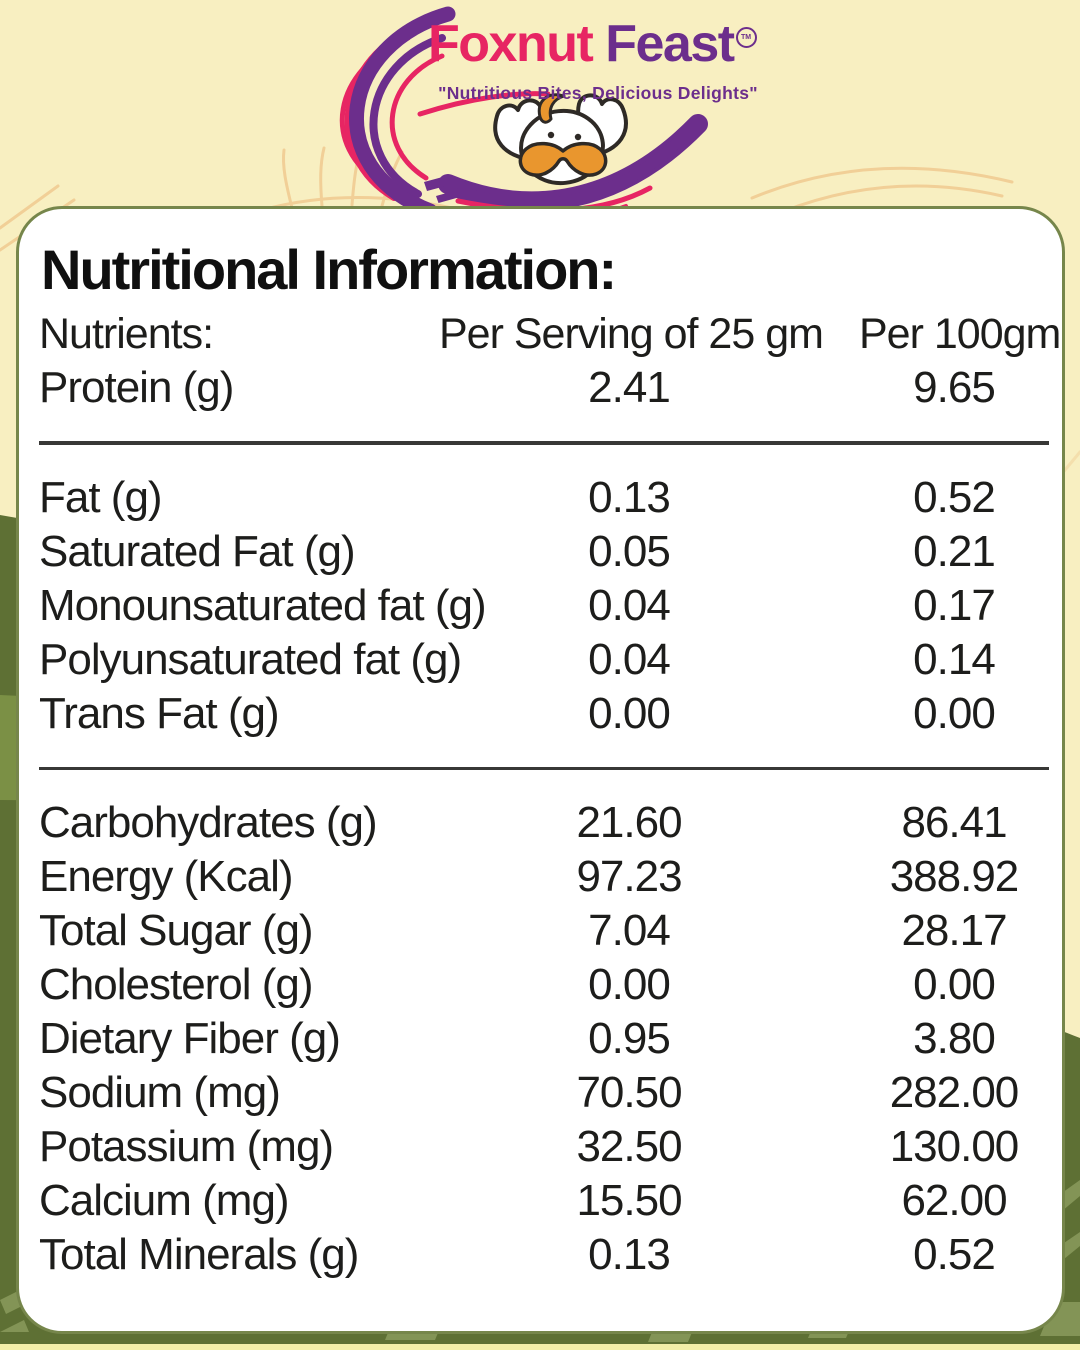 The height and width of the screenshot is (1350, 1080). What do you see at coordinates (199, 1254) in the screenshot?
I see `nutrient-label: Total Minerals (g)` at bounding box center [199, 1254].